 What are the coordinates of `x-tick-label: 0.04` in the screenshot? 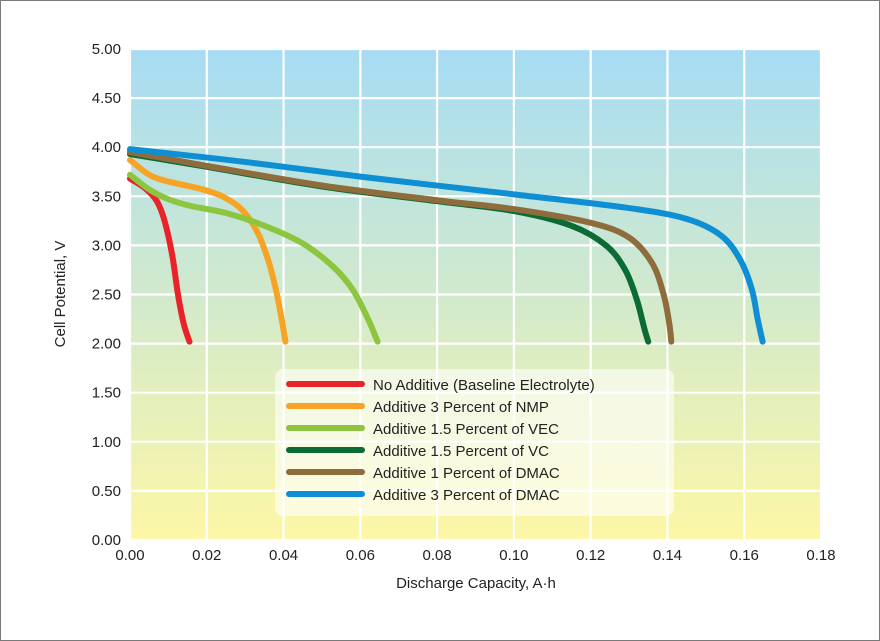 It's located at (283, 555).